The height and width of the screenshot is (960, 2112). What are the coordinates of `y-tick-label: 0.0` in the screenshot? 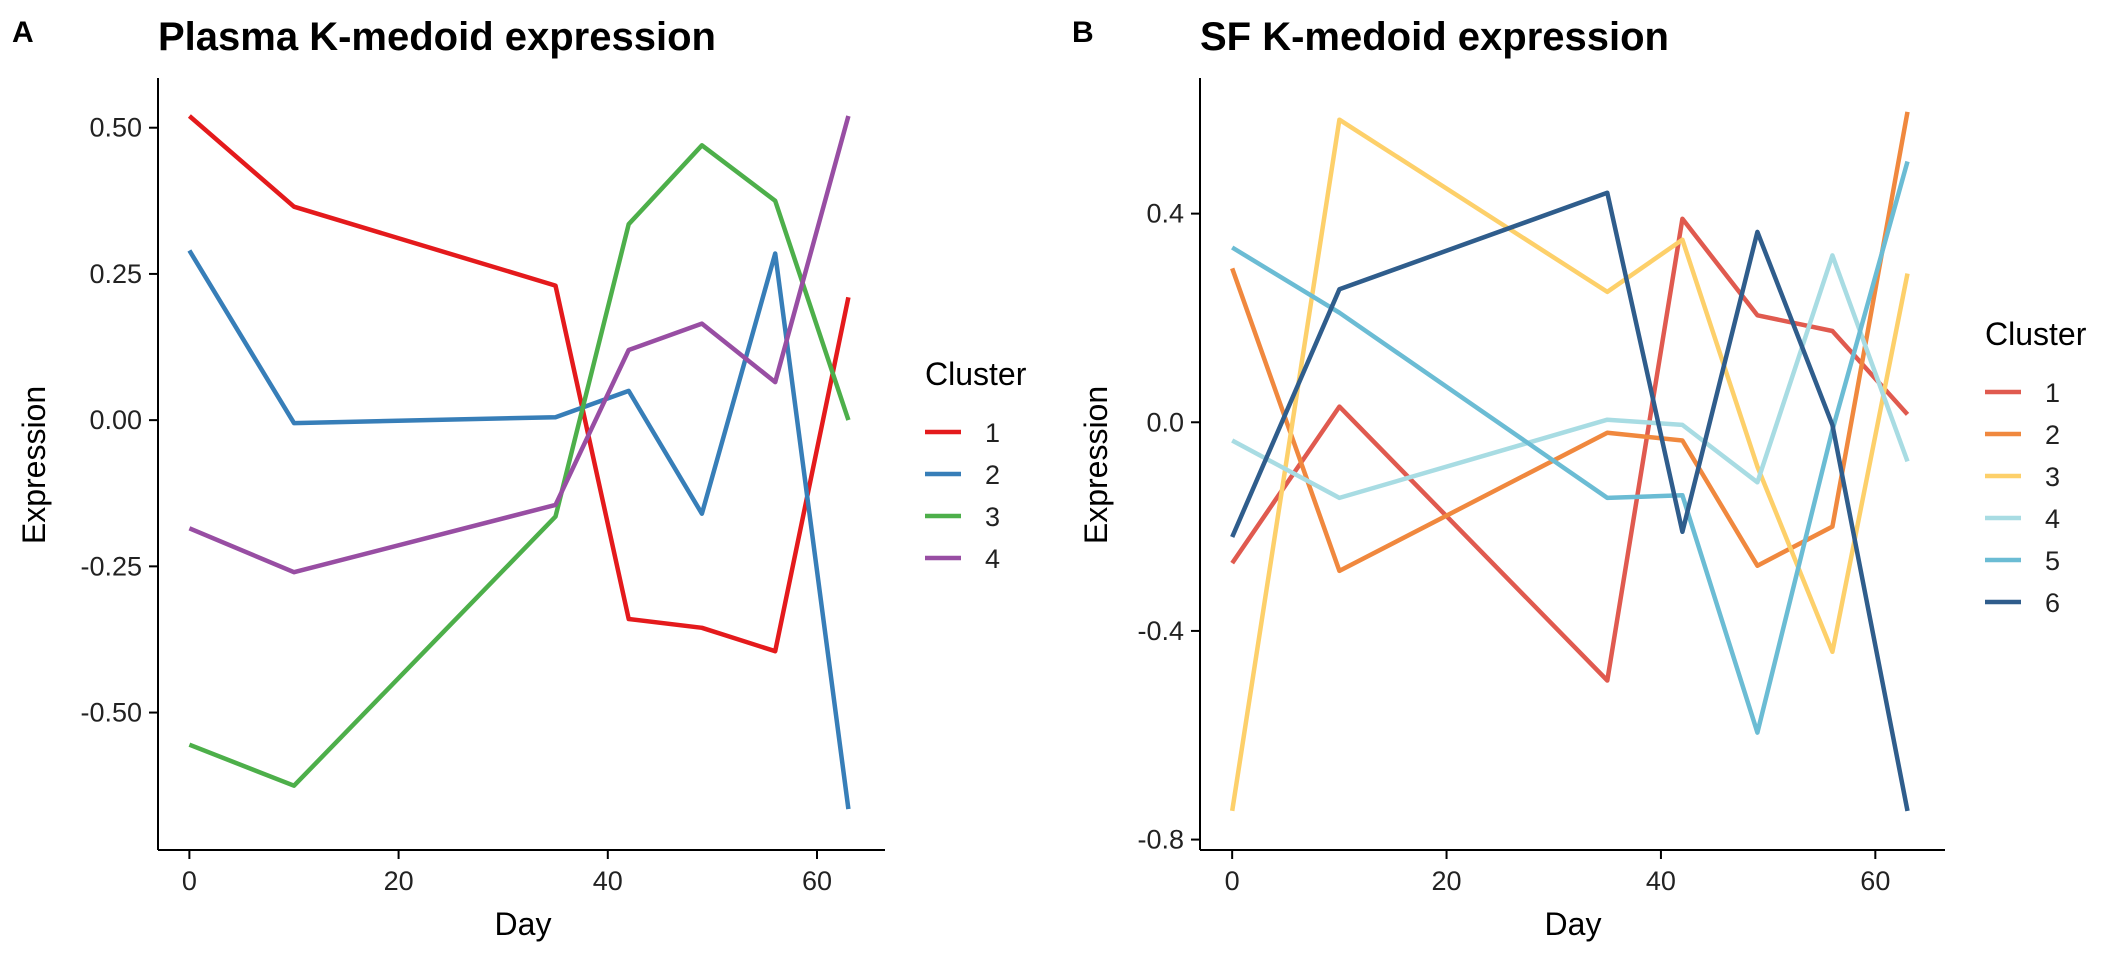 It's located at (1165, 422).